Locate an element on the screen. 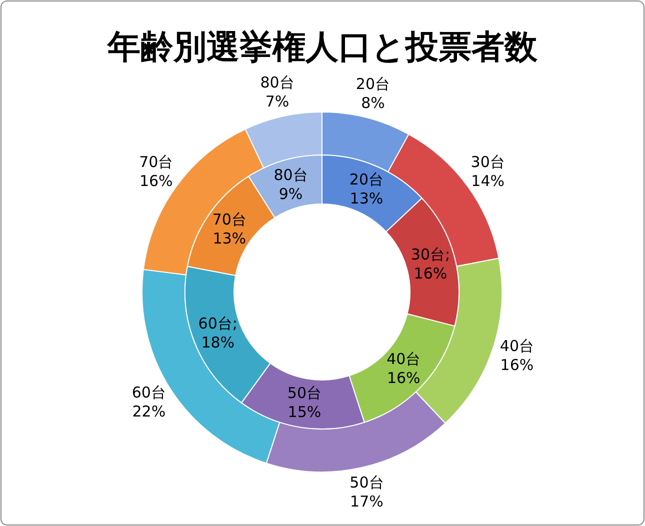 This screenshot has height=526, width=645. slice-label: 20台 is located at coordinates (373, 83).